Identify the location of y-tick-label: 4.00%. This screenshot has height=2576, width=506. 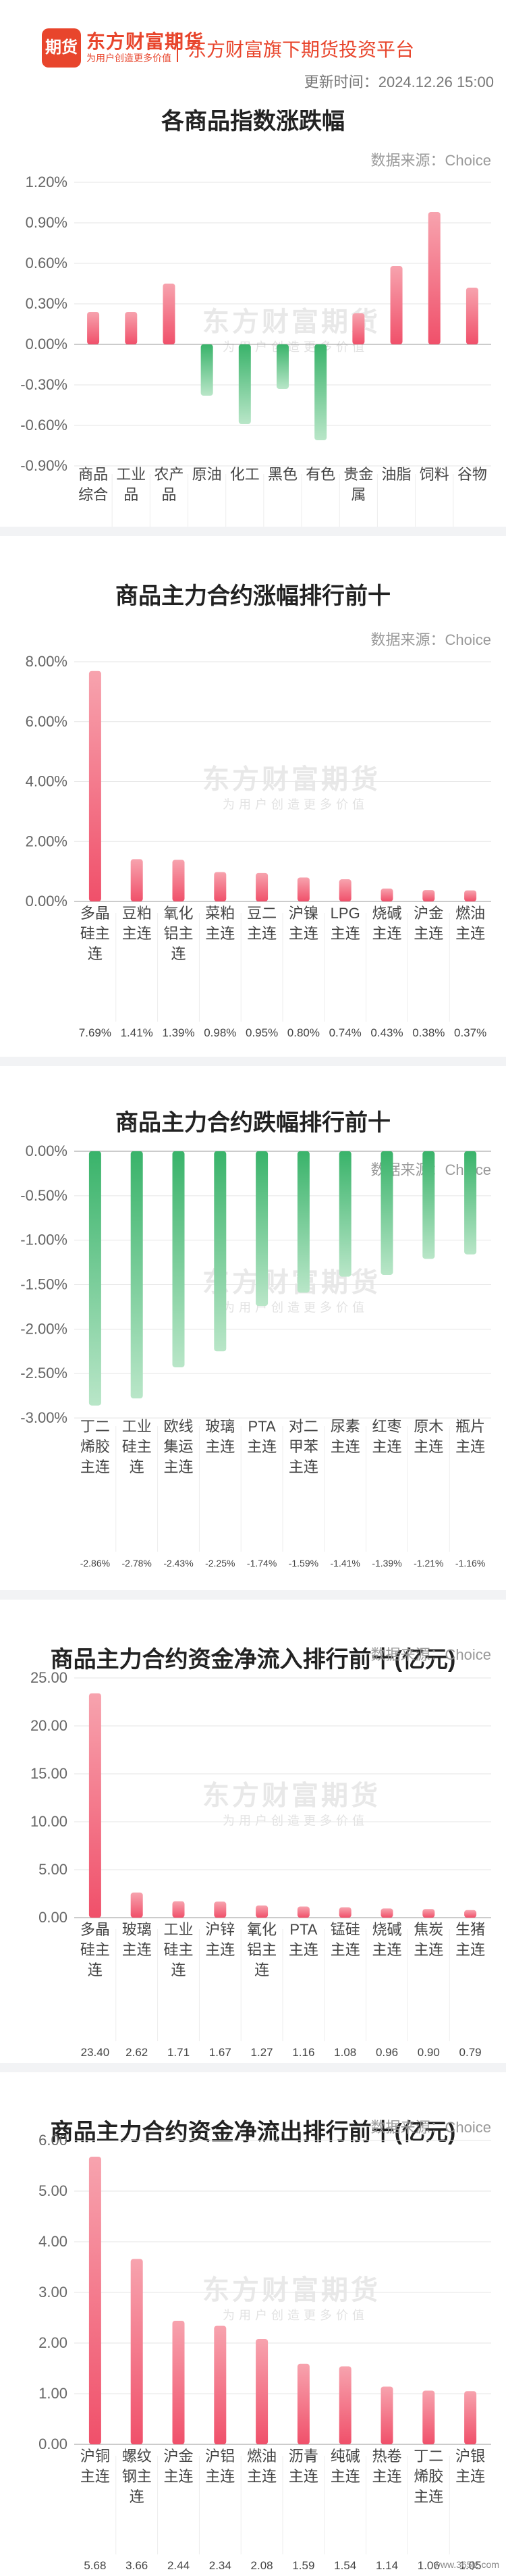
(47, 782).